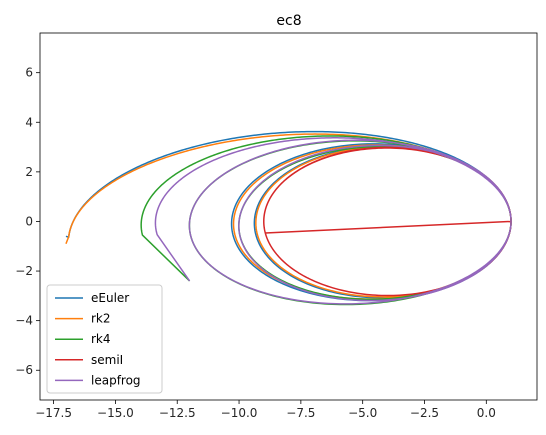 Image resolution: width=546 pixels, height=435 pixels. I want to click on x-tick-label: −2.5, so click(424, 413).